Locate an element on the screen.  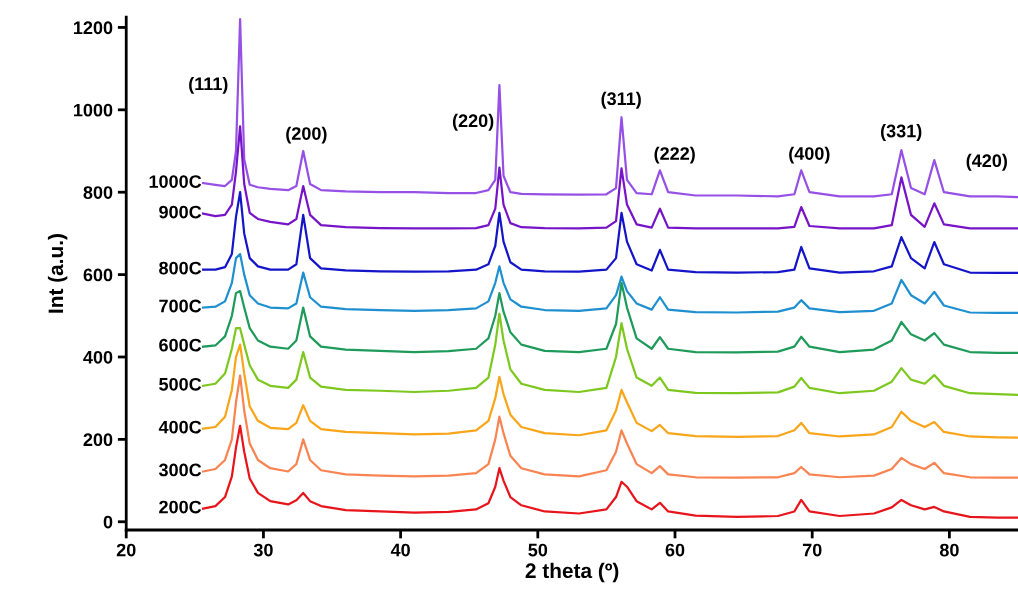
series-label: 300C is located at coordinates (180, 470).